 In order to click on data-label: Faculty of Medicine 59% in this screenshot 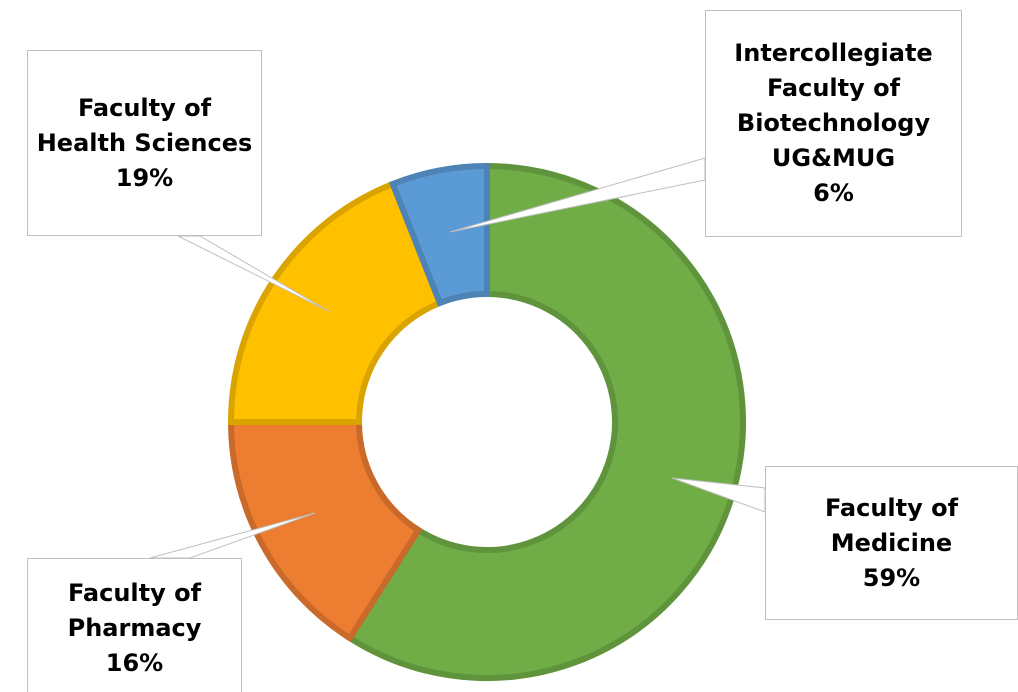, I will do `click(891, 543)`.